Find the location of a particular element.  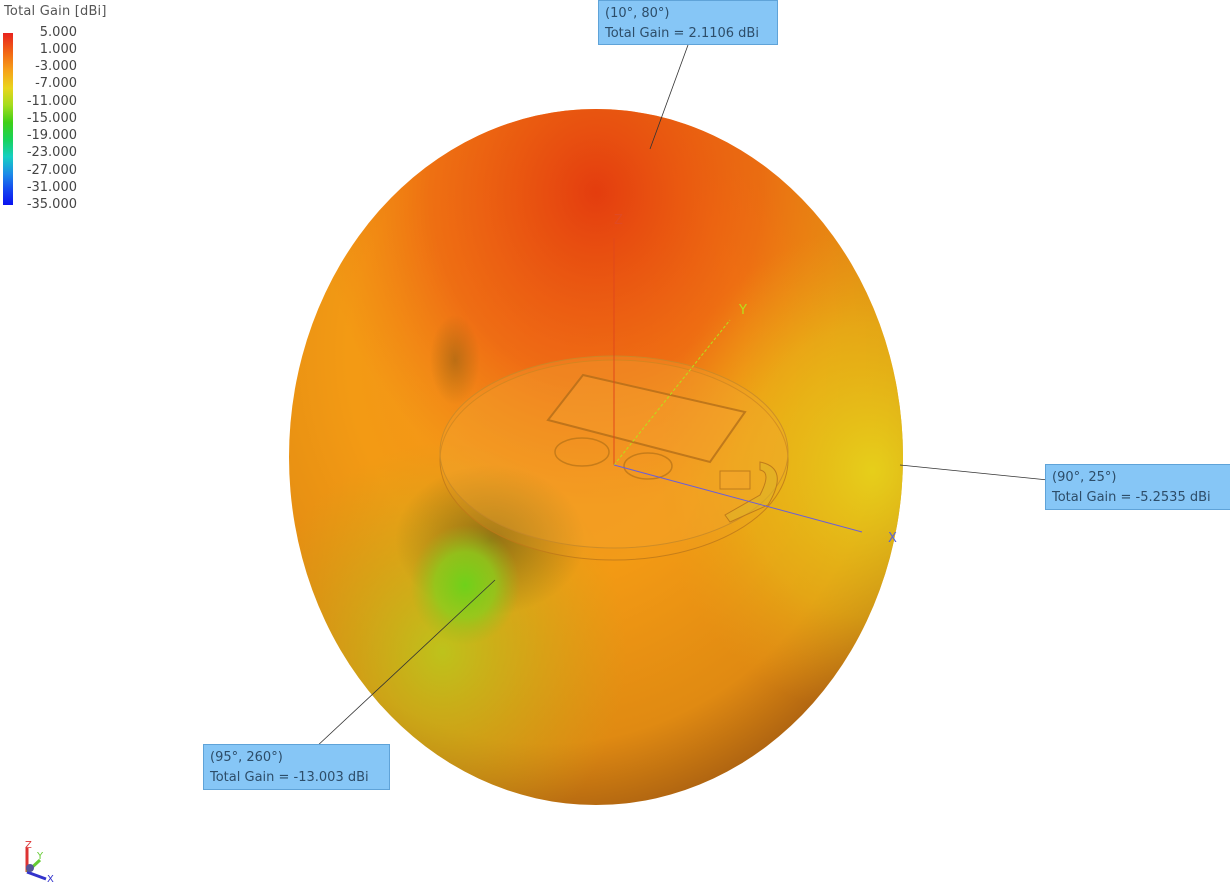

legend-tick: -3.000 is located at coordinates (56, 66).